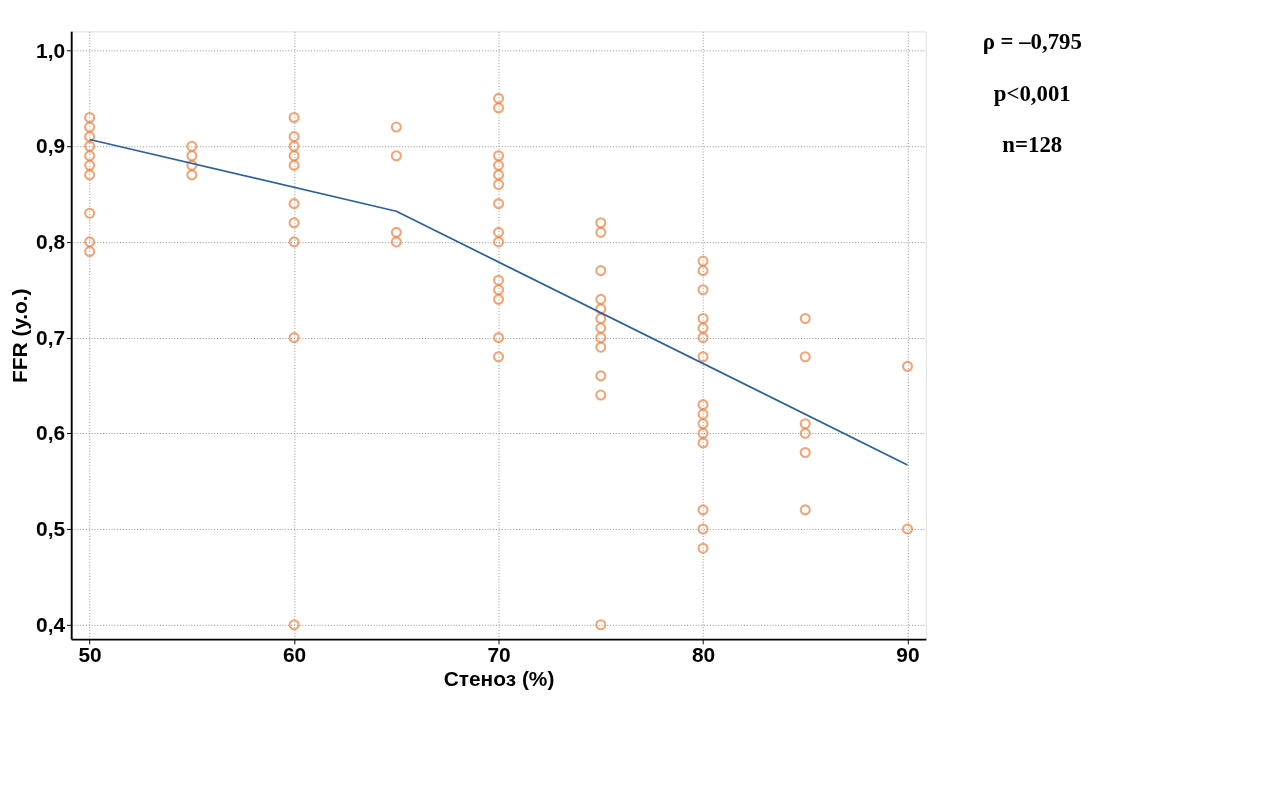  I want to click on text: p<0,001, so click(1032, 93).